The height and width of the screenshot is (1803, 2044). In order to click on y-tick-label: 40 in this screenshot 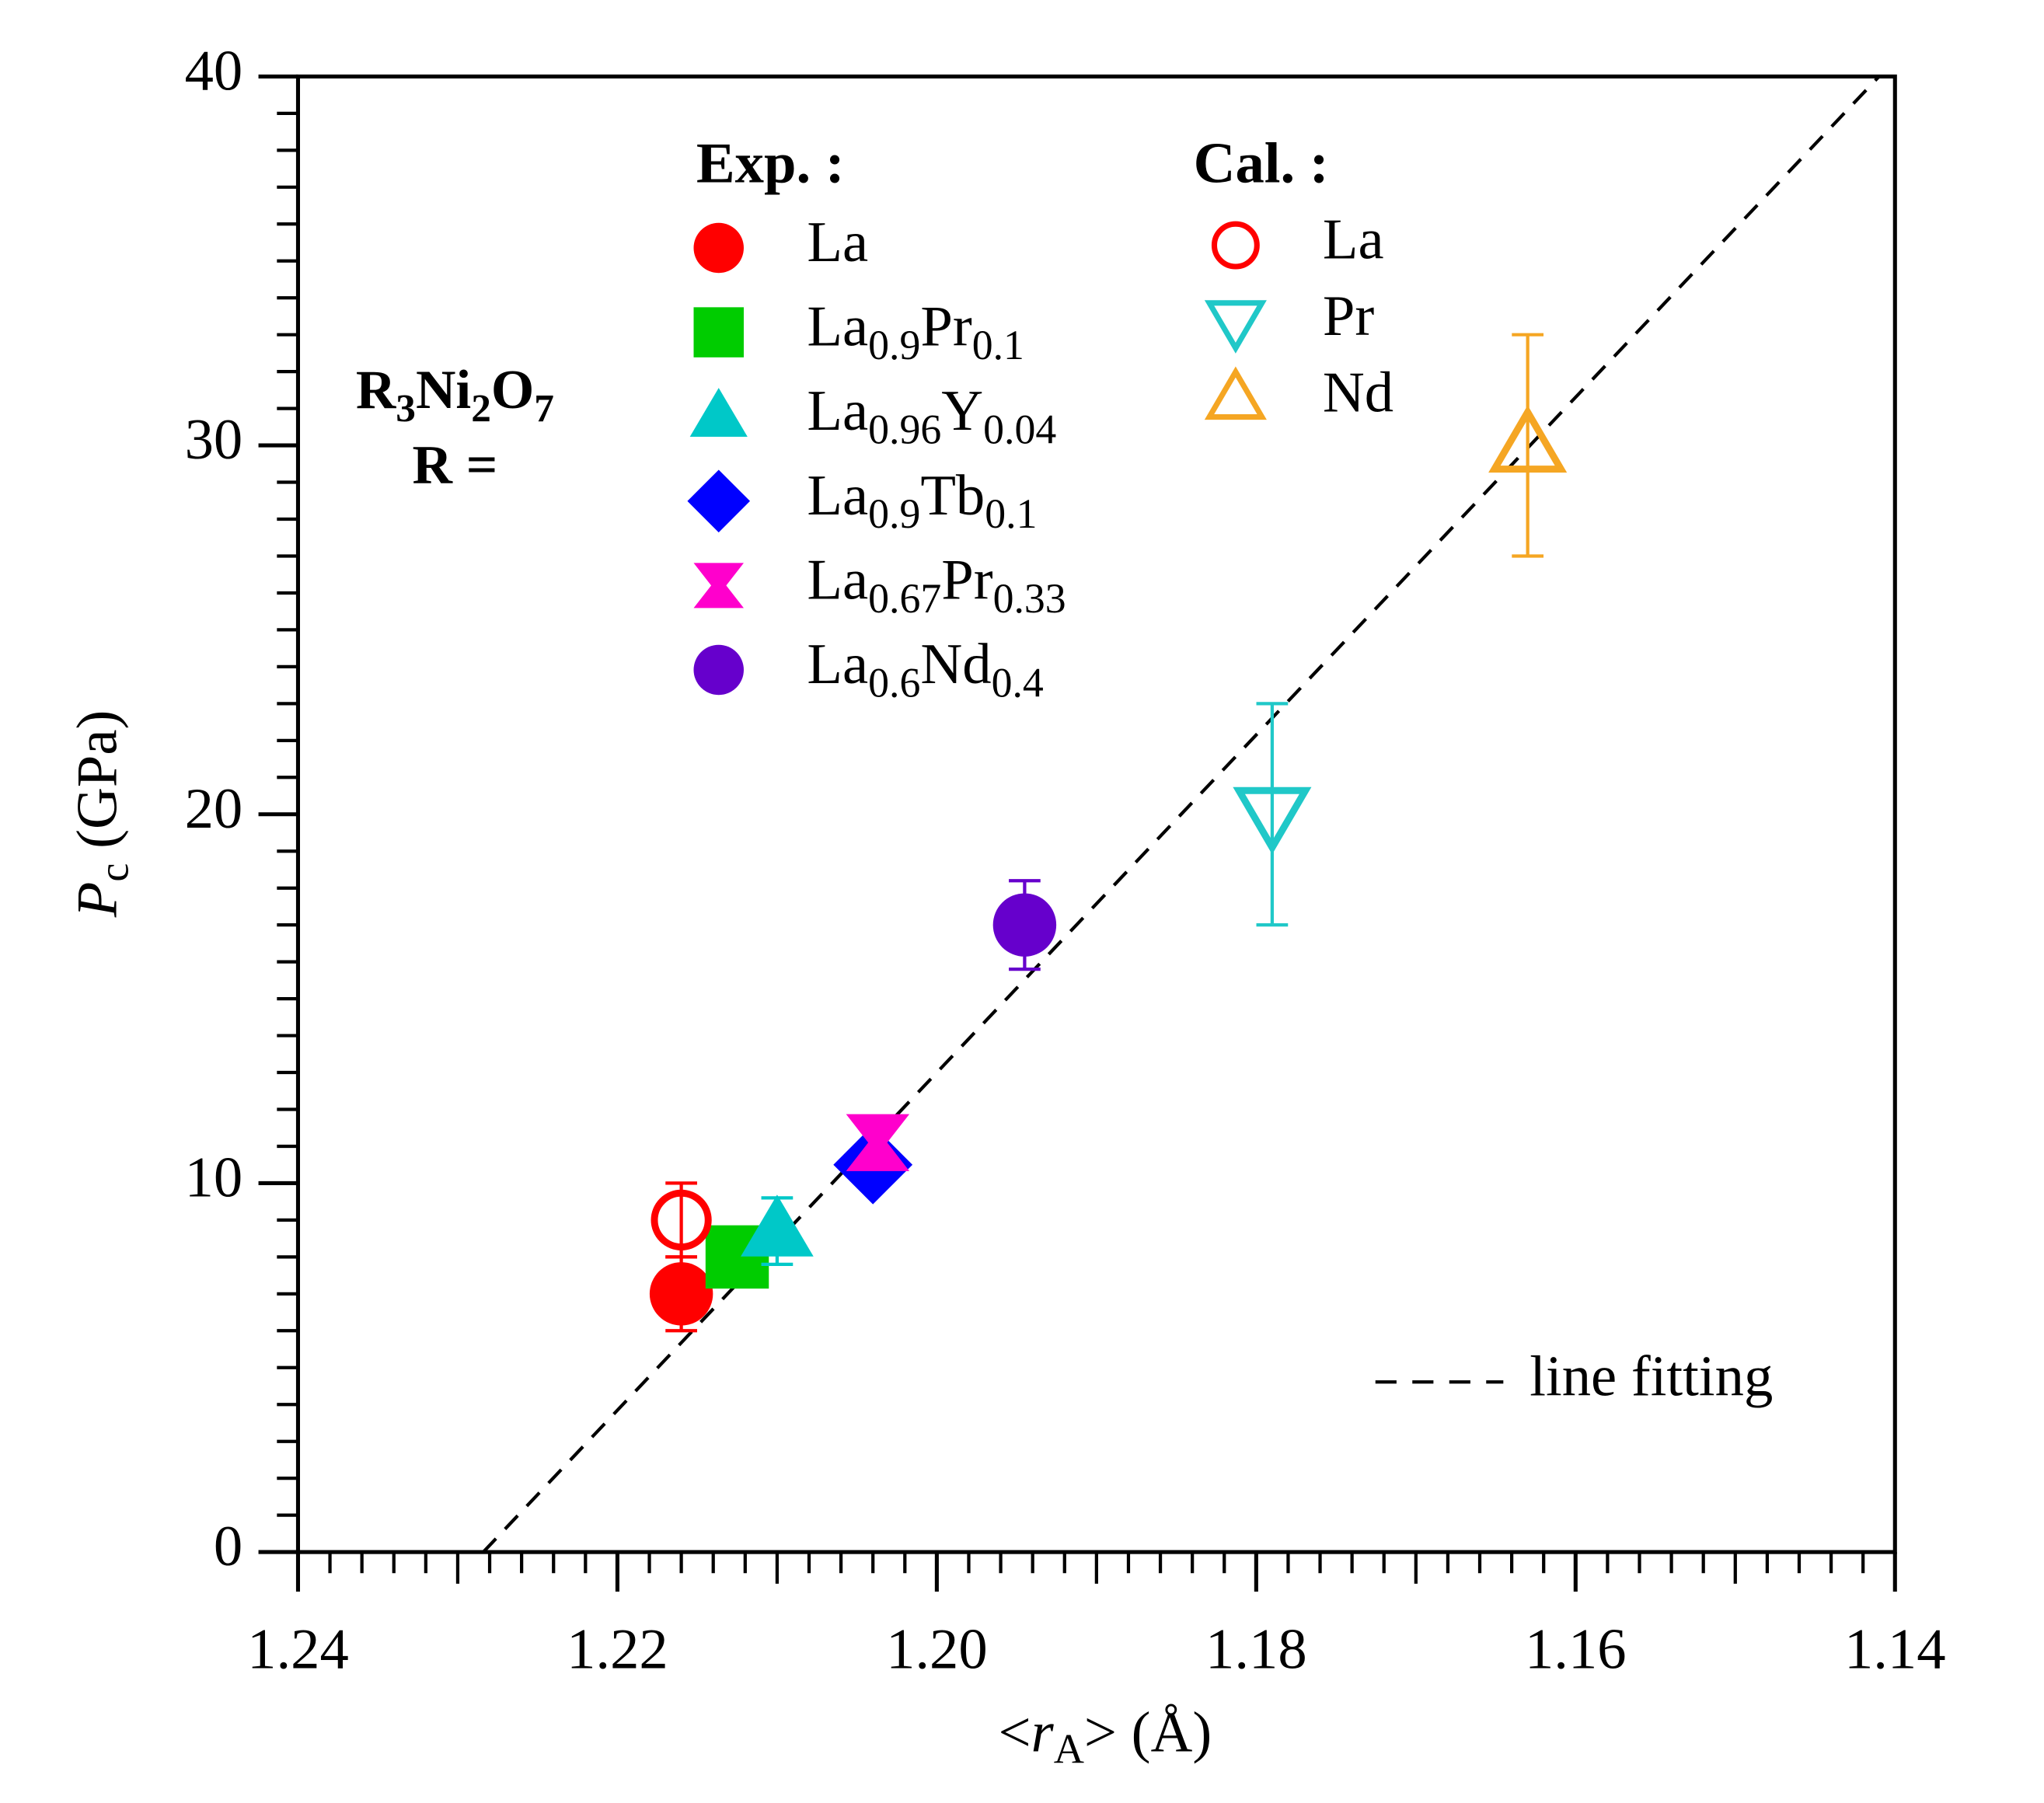, I will do `click(214, 71)`.